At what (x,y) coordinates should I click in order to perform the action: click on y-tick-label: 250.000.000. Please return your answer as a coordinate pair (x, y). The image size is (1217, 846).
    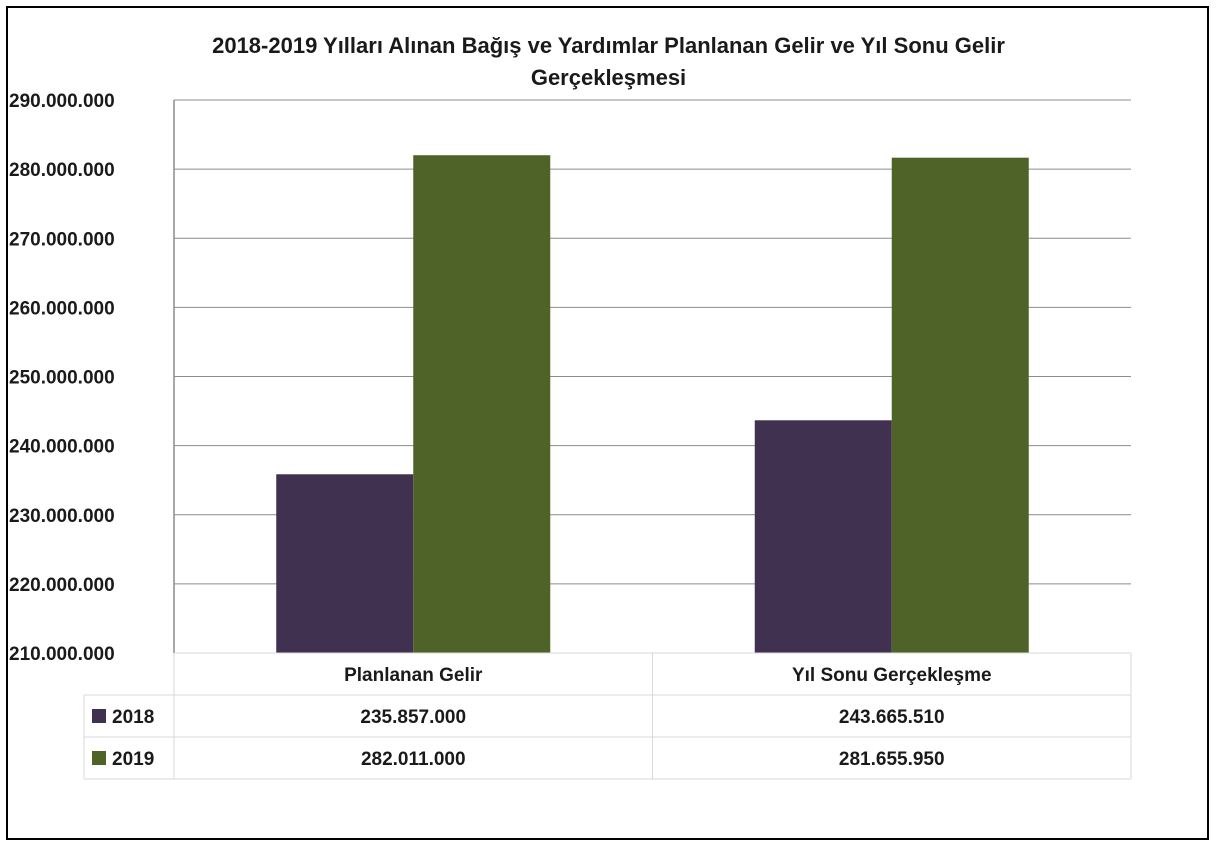
    Looking at the image, I should click on (62, 378).